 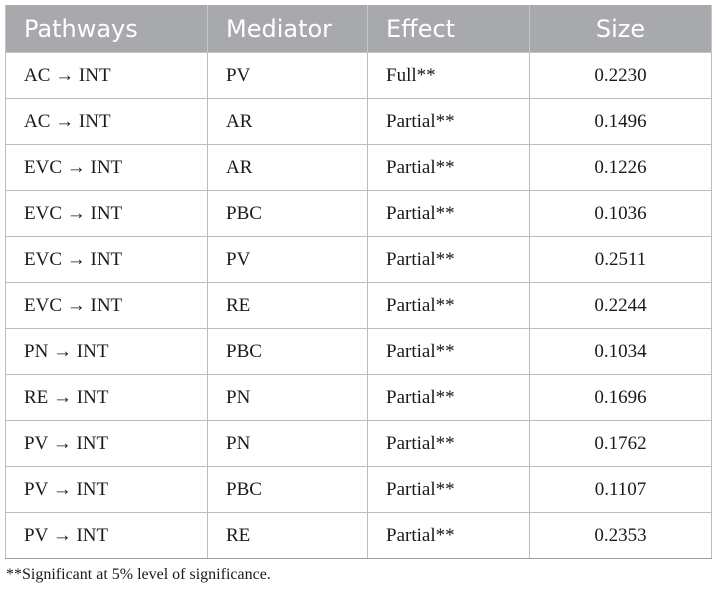 I want to click on size-cell: 0.1496, so click(x=620, y=121).